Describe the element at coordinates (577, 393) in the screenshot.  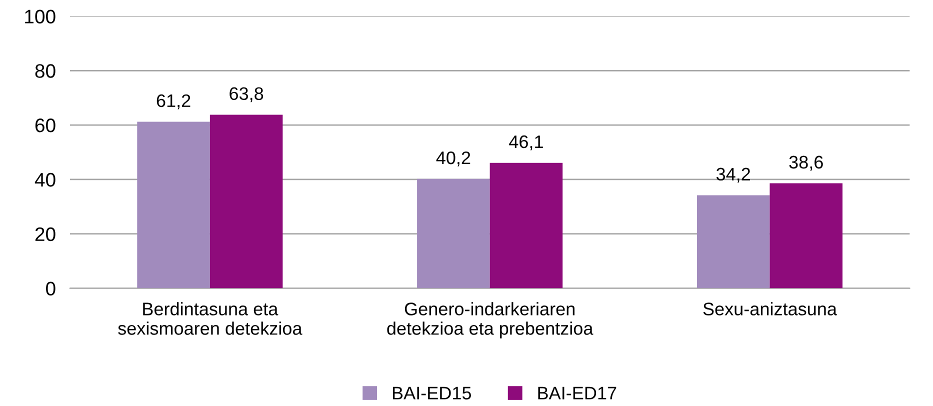
I see `legend-label: BAI-ED17` at that location.